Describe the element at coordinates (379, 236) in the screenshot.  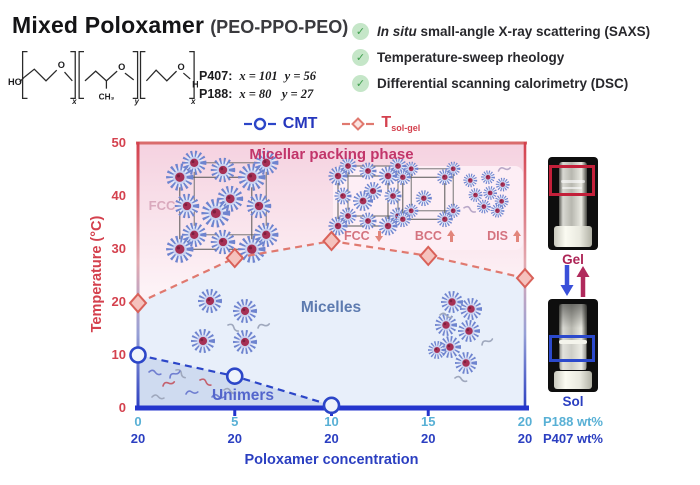
I see `down-arrow-icon` at that location.